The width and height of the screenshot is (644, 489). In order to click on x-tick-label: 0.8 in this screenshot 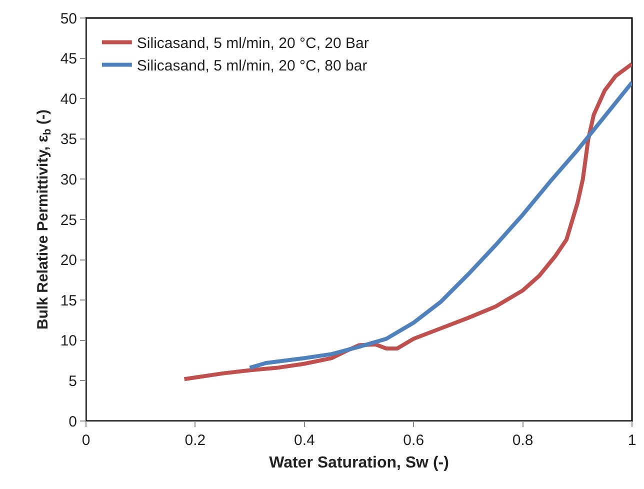, I will do `click(523, 440)`.